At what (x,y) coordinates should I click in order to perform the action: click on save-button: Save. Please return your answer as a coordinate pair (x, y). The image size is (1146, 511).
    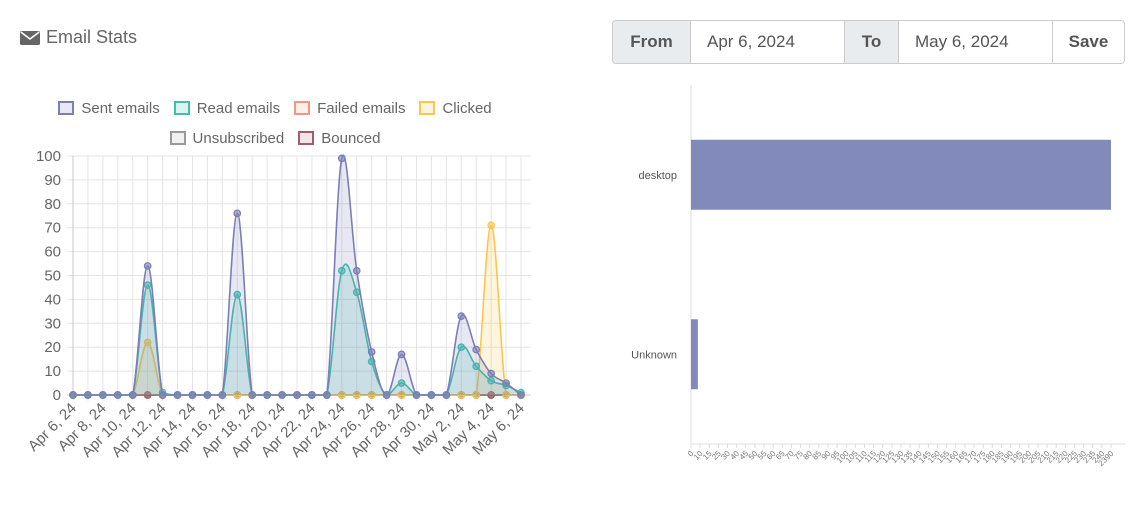
    Looking at the image, I should click on (1088, 42).